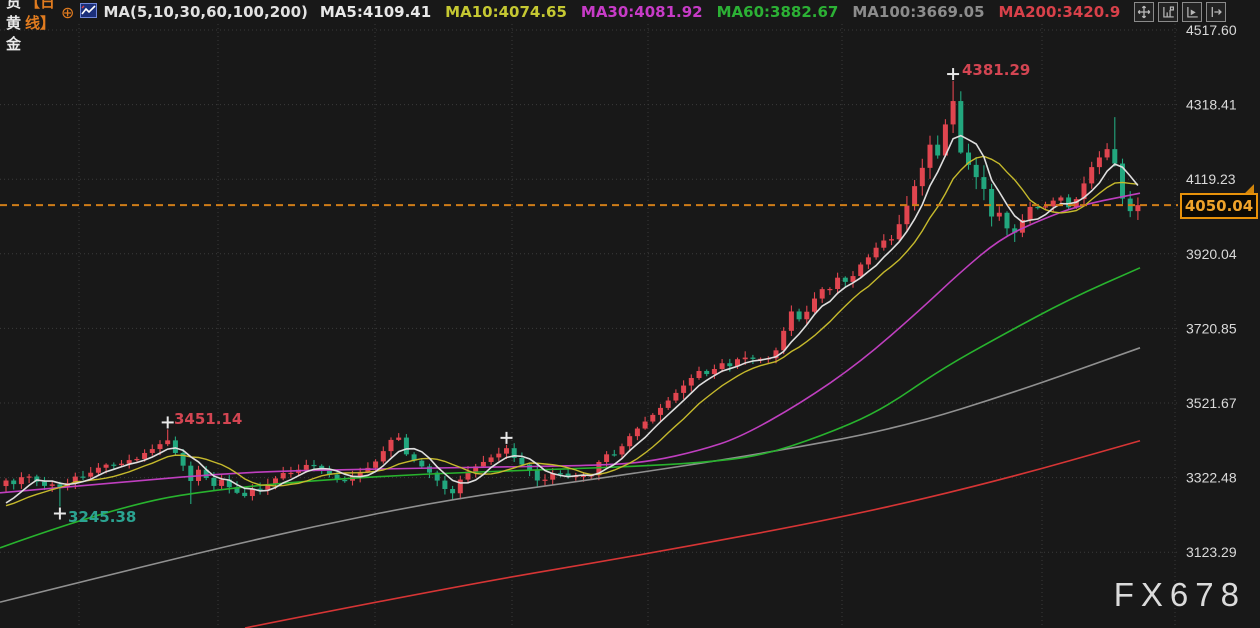 This screenshot has width=1260, height=628. Describe the element at coordinates (89, 12) in the screenshot. I see `kline-chart-icon` at that location.